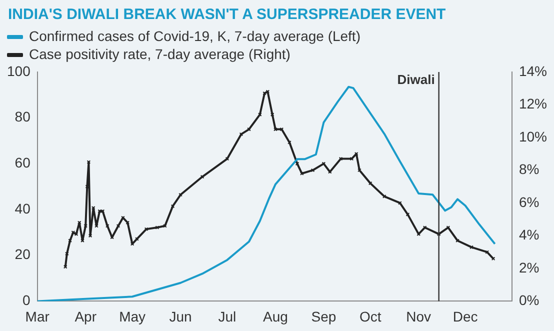 This screenshot has width=554, height=331. Describe the element at coordinates (419, 316) in the screenshot. I see `x-tick-label: Nov` at that location.